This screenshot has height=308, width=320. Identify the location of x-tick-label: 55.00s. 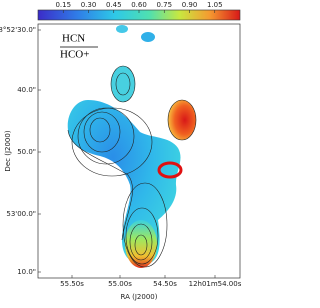
(120, 284).